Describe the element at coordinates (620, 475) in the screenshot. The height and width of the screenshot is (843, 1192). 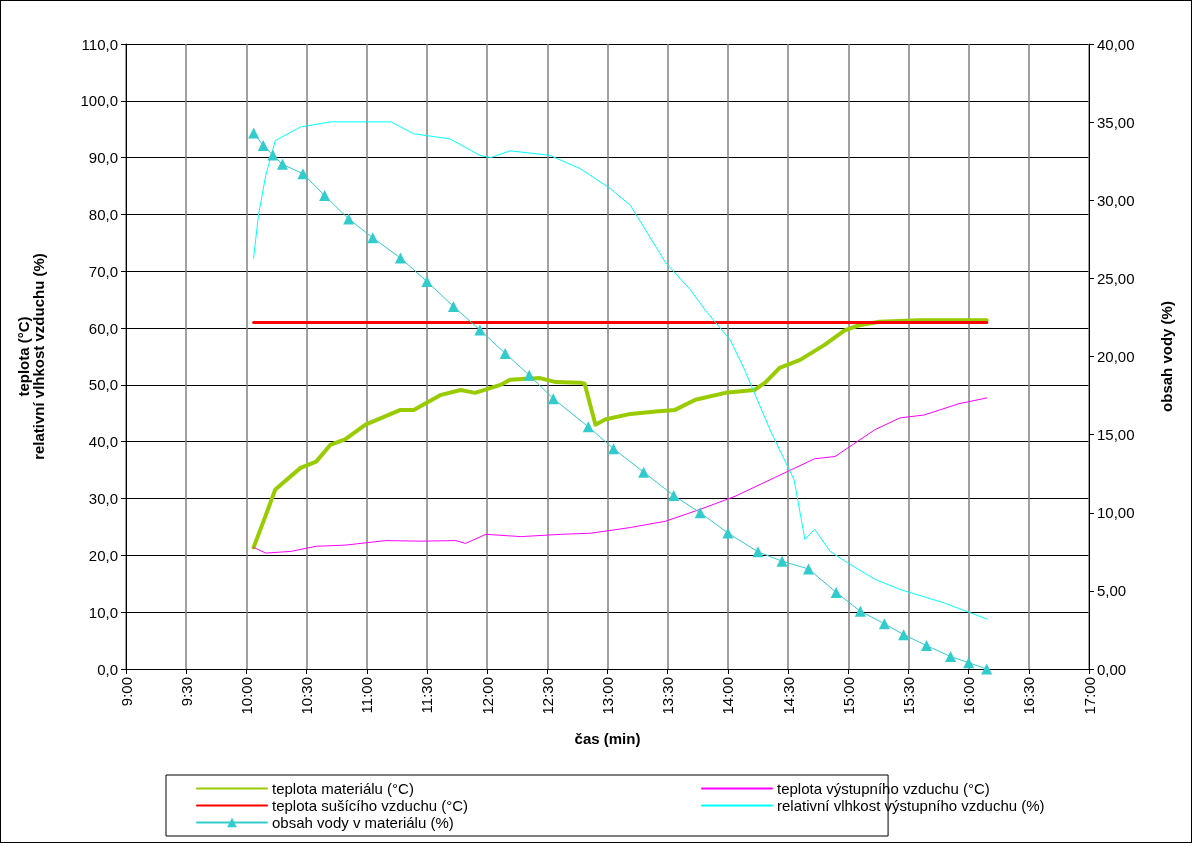
I see `line-series` at that location.